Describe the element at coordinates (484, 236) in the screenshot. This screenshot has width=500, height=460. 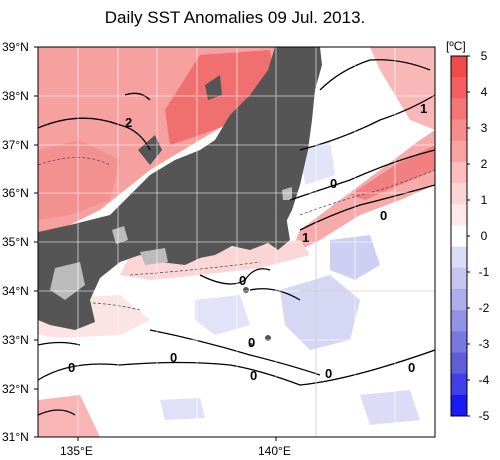
I see `colorbar-tick-label: 0` at that location.